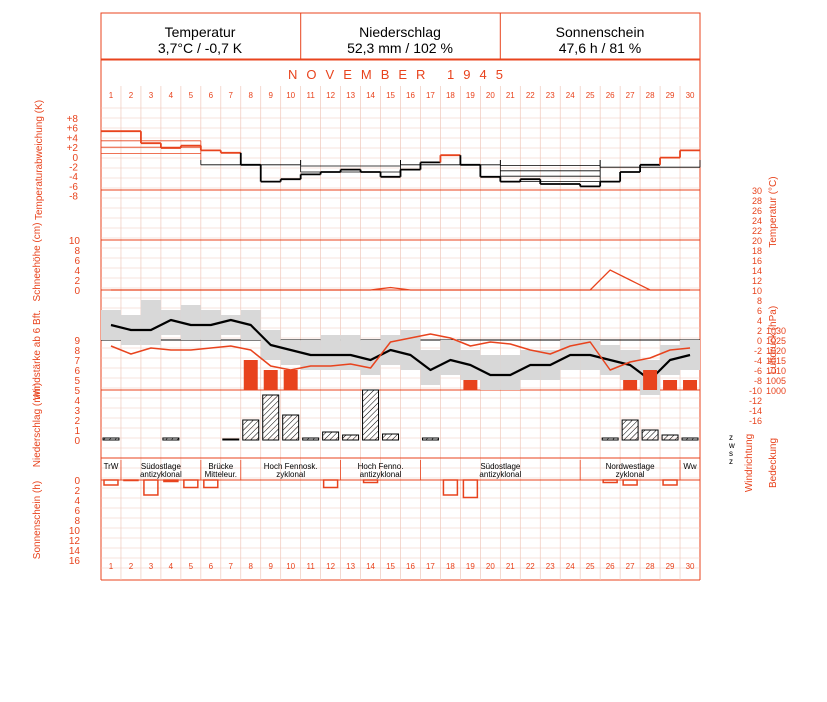 Image resolution: width=827 pixels, height=702 pixels. Describe the element at coordinates (37, 425) in the screenshot. I see `axis-label-precip: Niederschlag (mm)` at that location.